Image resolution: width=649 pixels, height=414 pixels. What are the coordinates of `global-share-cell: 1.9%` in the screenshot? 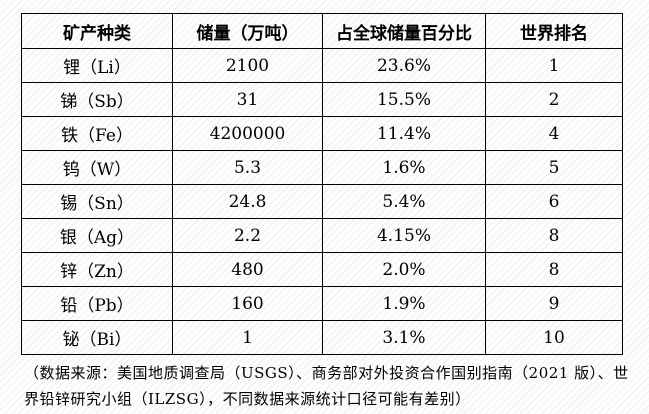 It's located at (404, 303).